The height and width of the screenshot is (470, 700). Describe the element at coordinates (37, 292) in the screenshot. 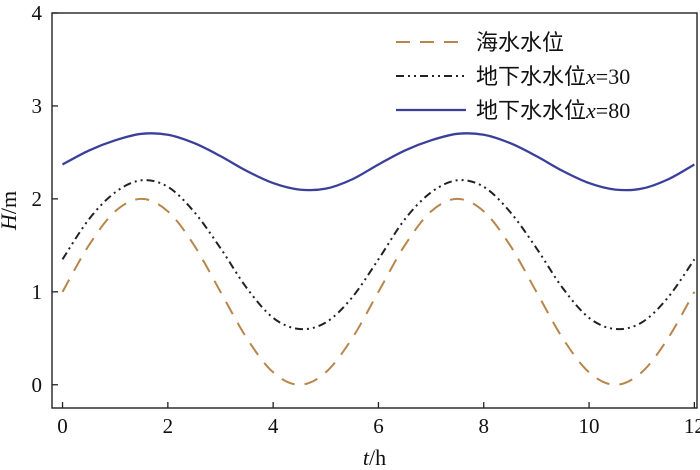

I see `y-tick-label: 1` at that location.